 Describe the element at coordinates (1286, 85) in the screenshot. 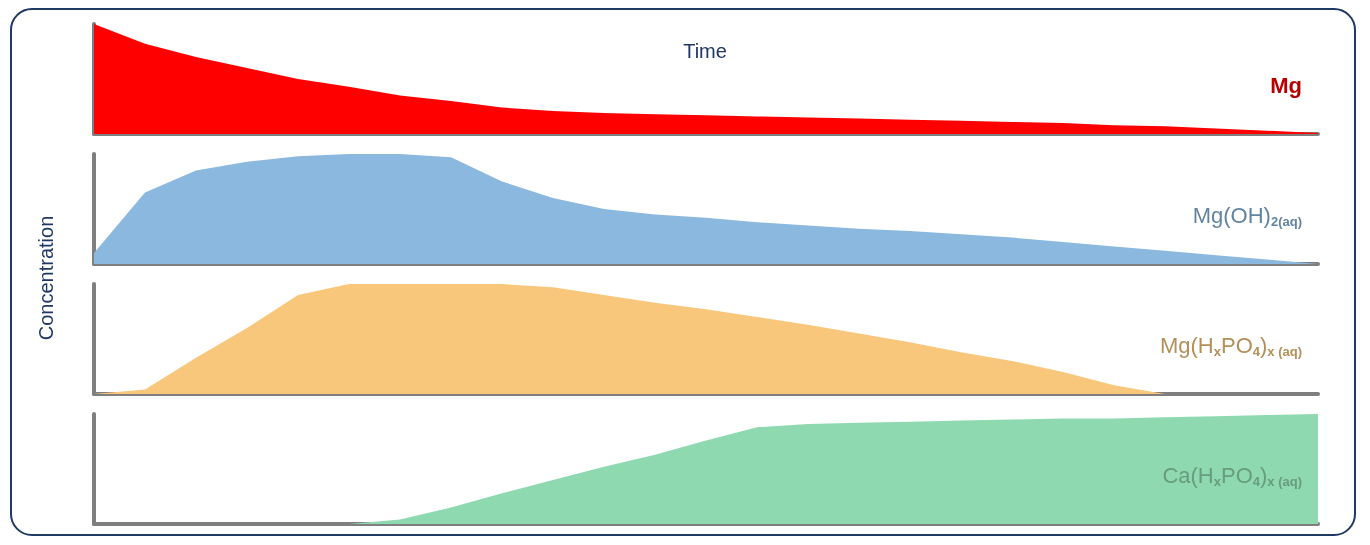

I see `series-label: Mg` at that location.